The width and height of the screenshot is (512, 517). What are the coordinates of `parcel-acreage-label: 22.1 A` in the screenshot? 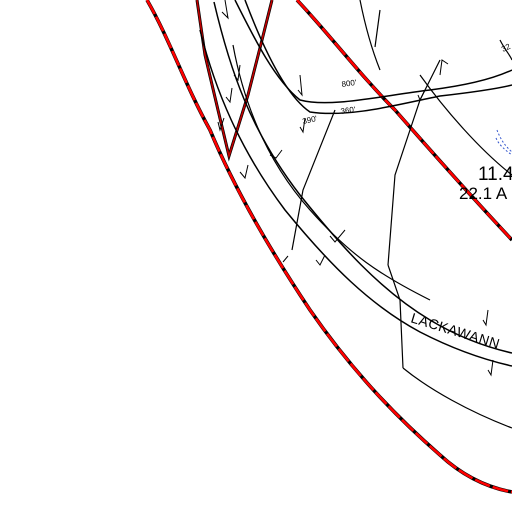 It's located at (483, 193).